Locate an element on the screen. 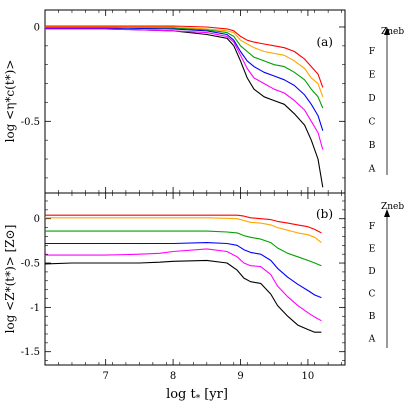 This screenshot has width=415, height=415. x-tick-label: 7 is located at coordinates (105, 376).